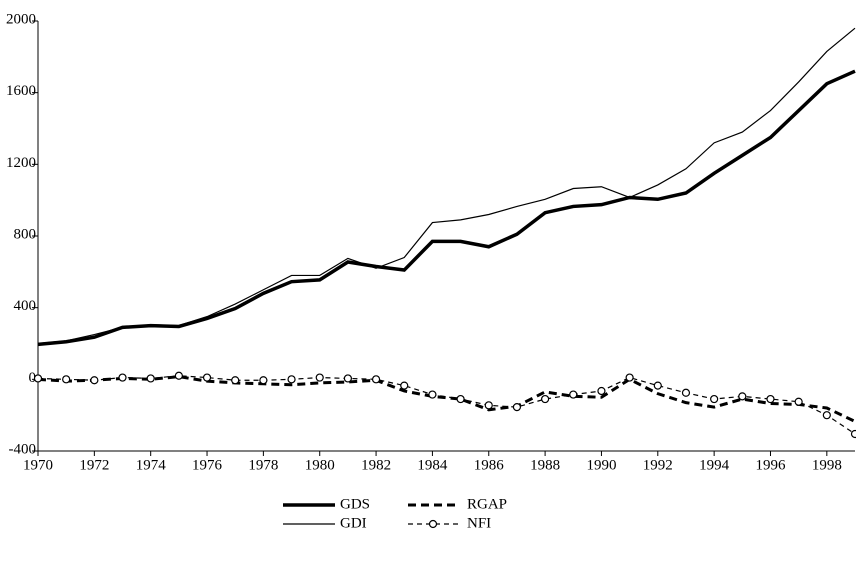 This screenshot has width=856, height=566. I want to click on x-tick-label: 1970, so click(38, 465).